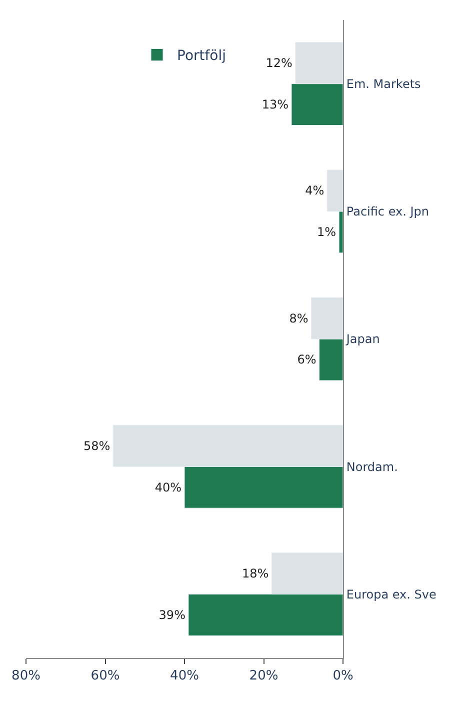  I want to click on data-label: 6%, so click(306, 359).